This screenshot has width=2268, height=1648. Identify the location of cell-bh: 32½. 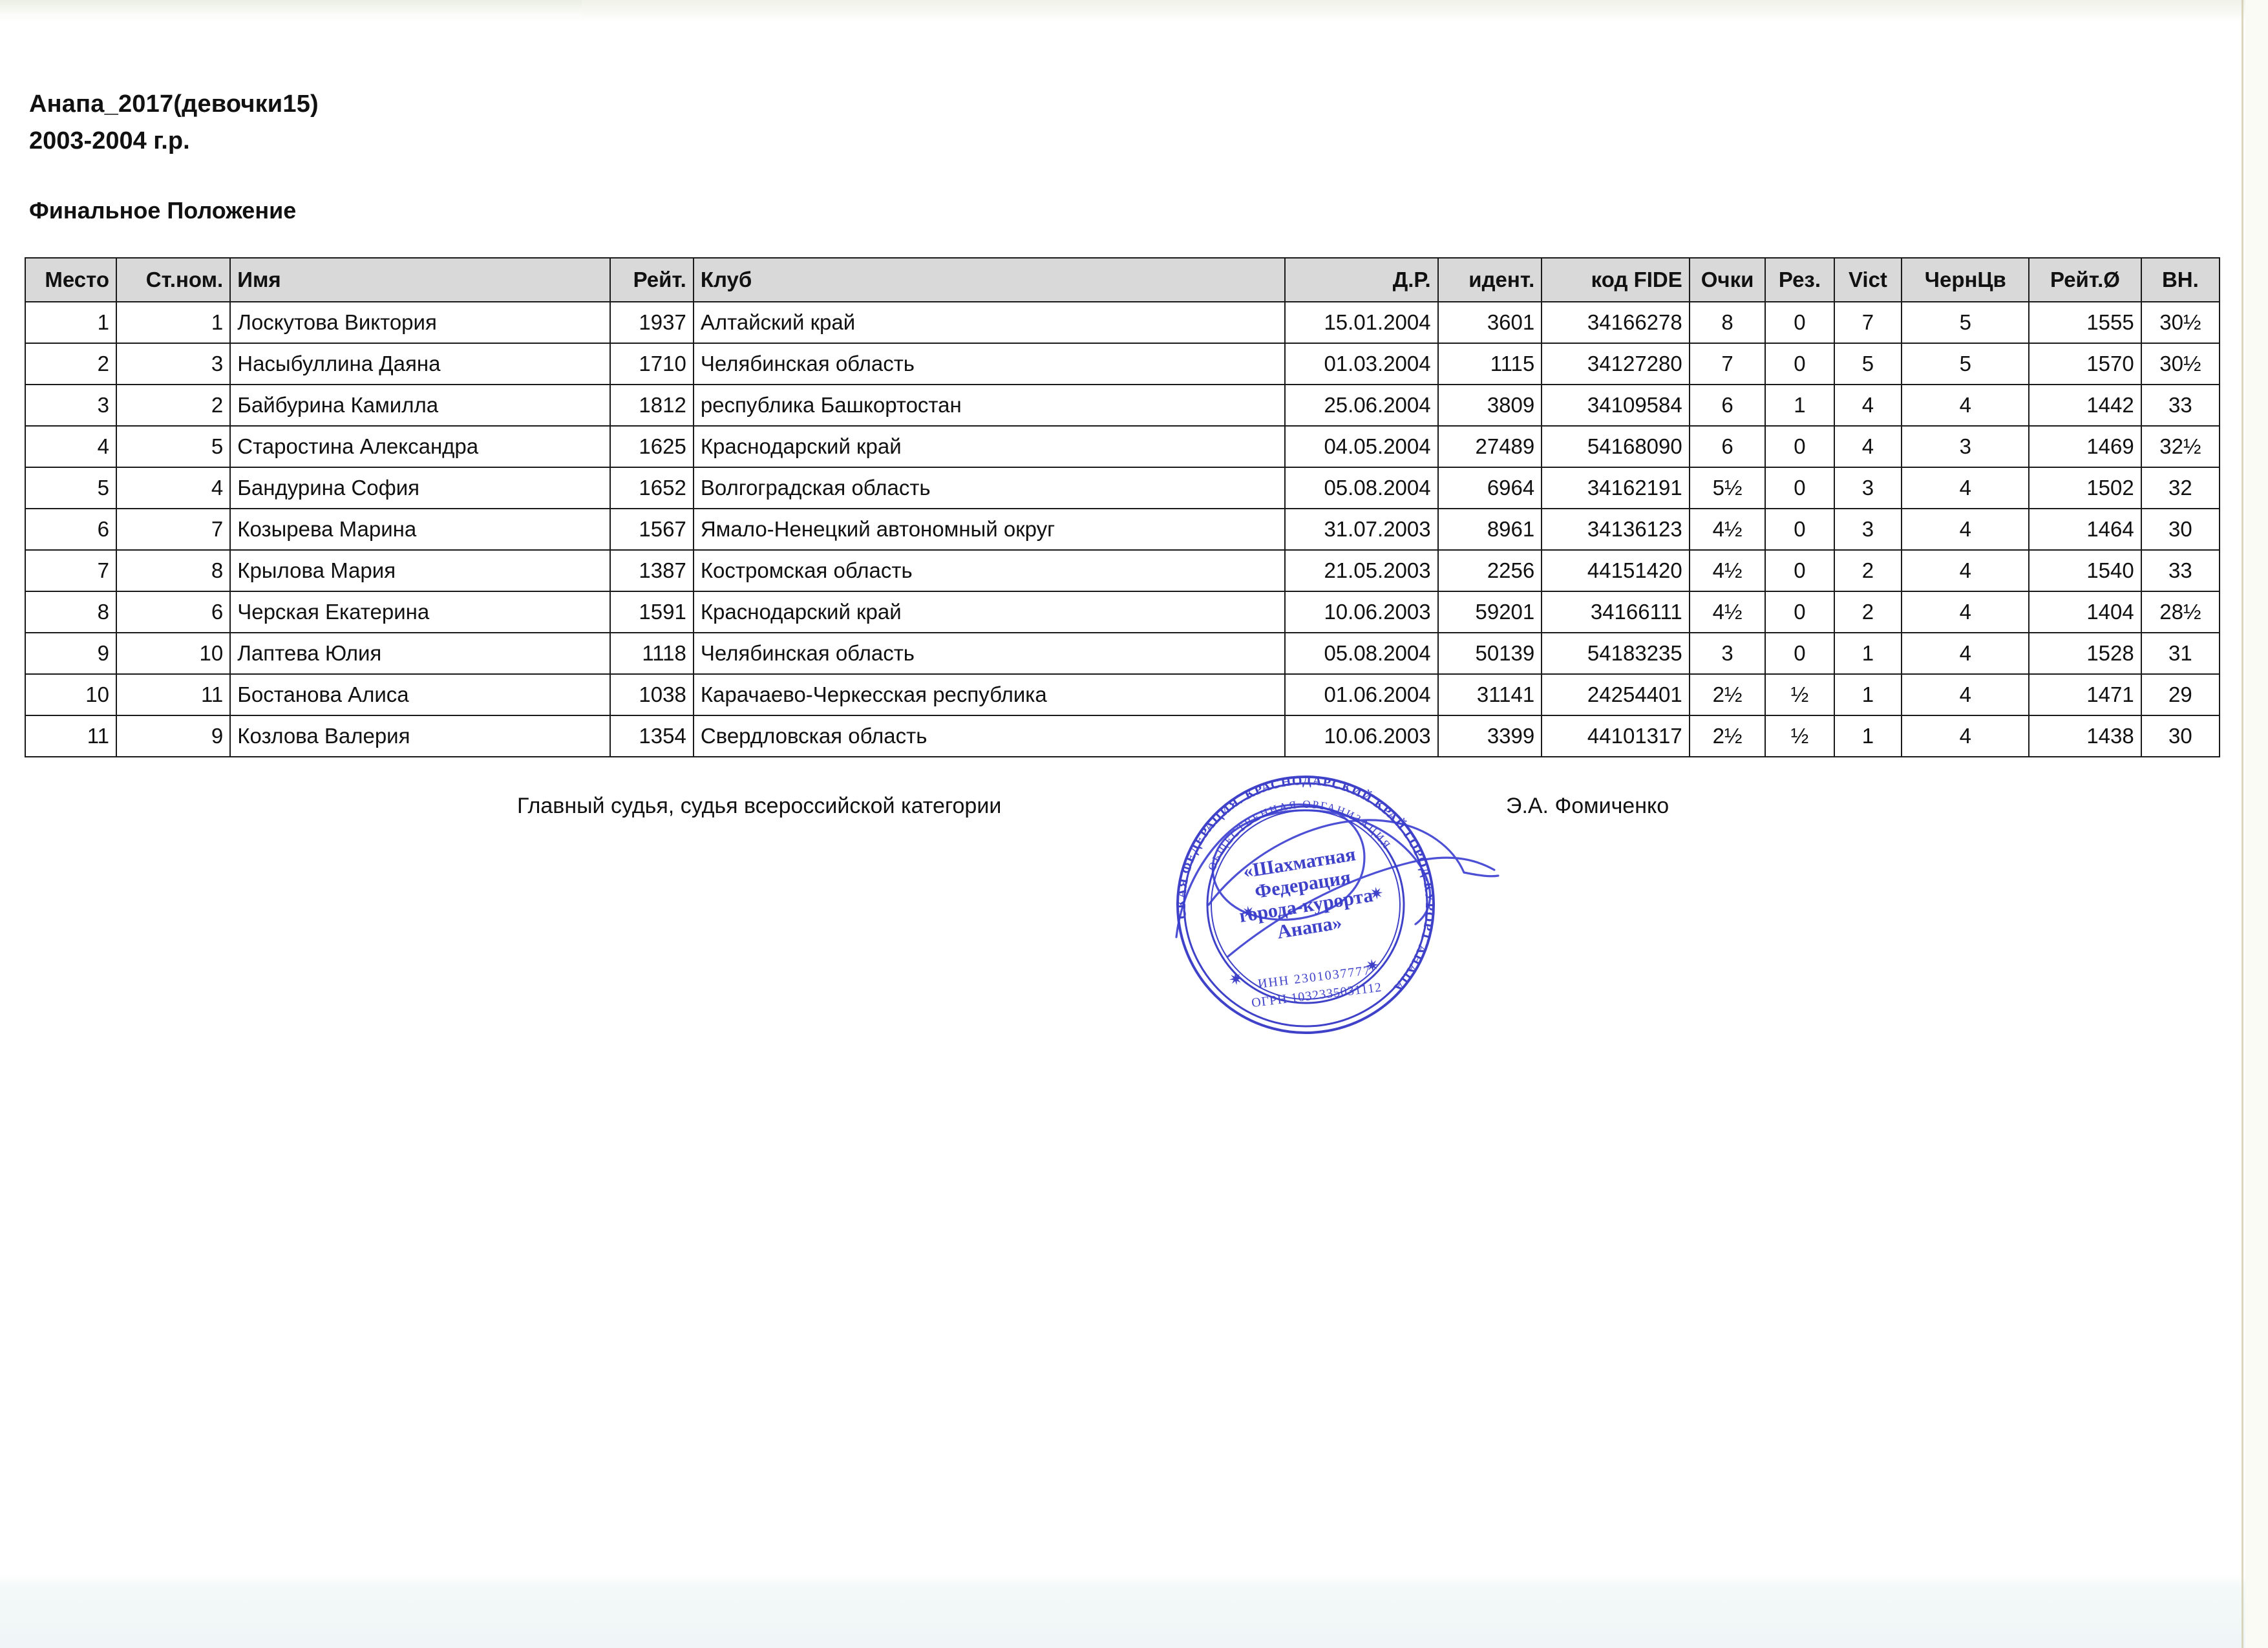
(2180, 446).